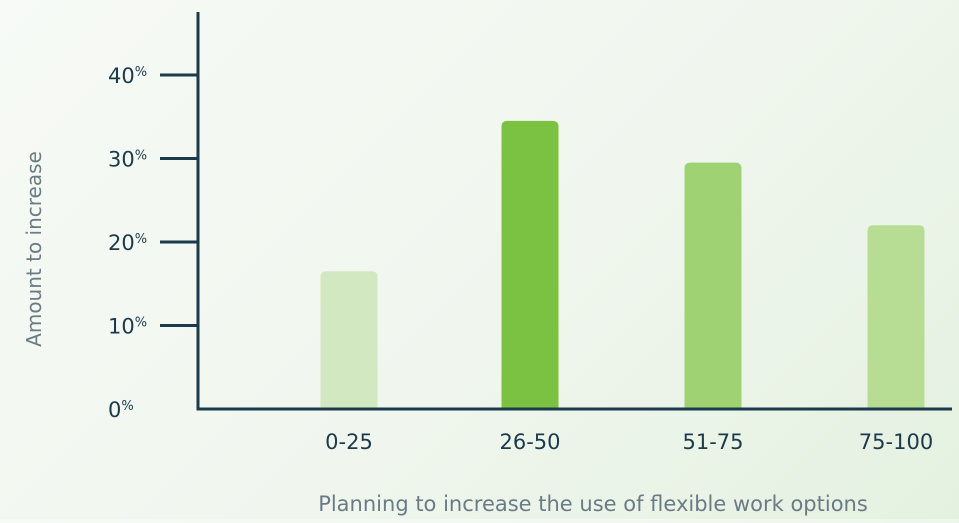 This screenshot has width=959, height=523. Describe the element at coordinates (121, 76) in the screenshot. I see `y-tick-number: 40` at that location.